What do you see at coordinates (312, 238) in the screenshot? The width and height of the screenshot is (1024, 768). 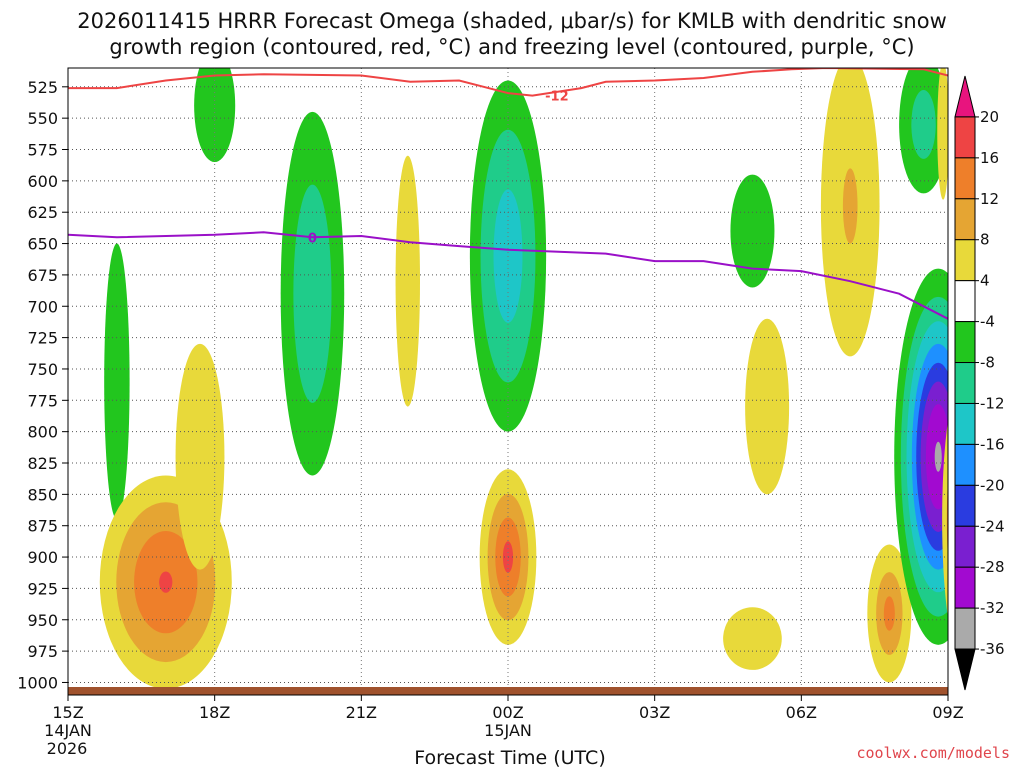 I see `freezing-contour-label: 0` at bounding box center [312, 238].